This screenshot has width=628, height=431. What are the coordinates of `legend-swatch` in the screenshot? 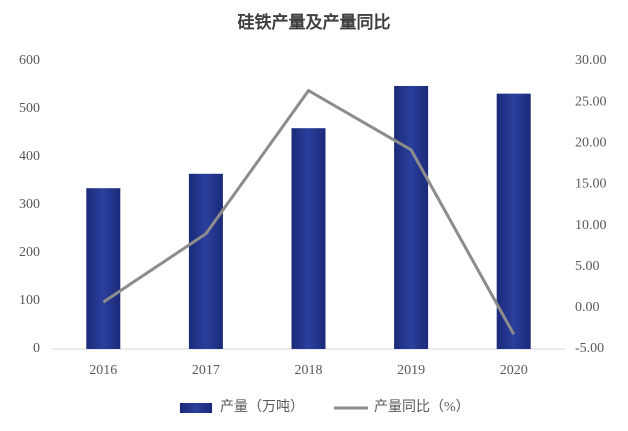 It's located at (196, 408).